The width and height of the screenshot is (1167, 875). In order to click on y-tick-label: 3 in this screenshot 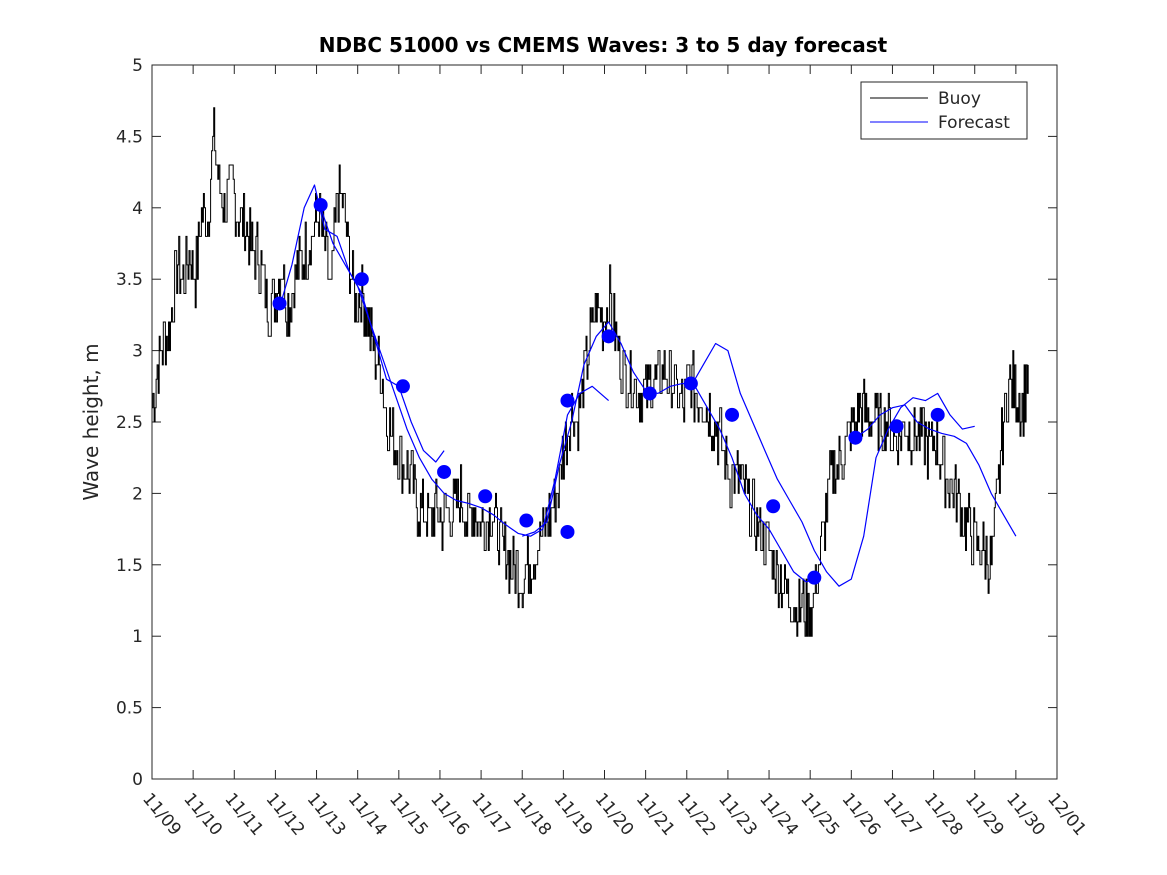, I will do `click(137, 352)`.